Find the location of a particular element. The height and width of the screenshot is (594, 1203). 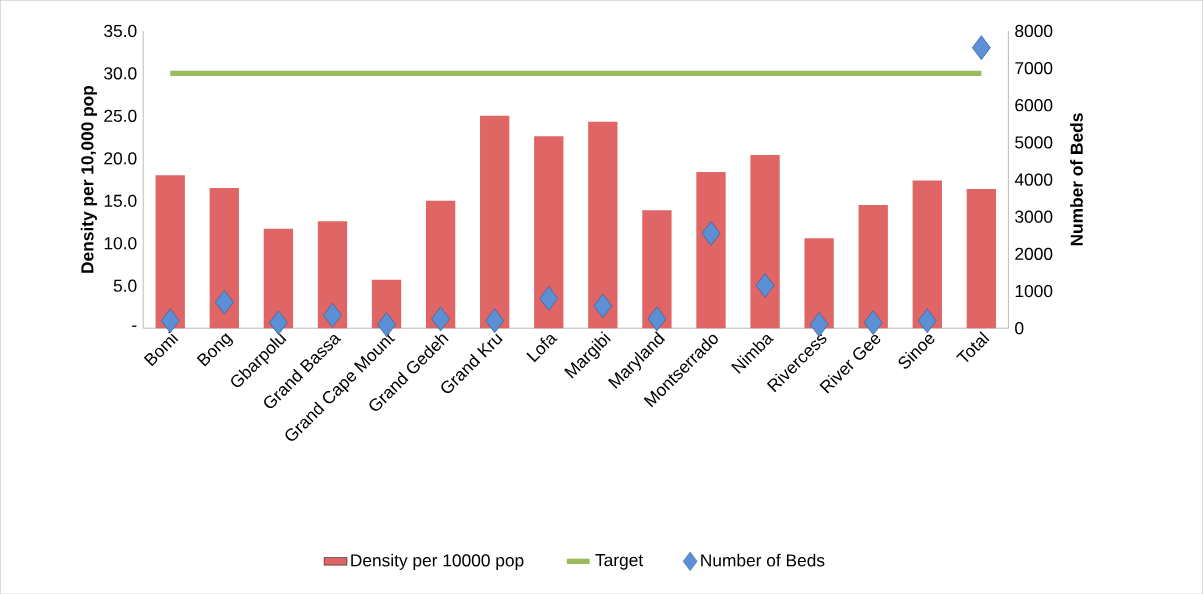

y2-tick-label: 6000 is located at coordinates (1034, 105).